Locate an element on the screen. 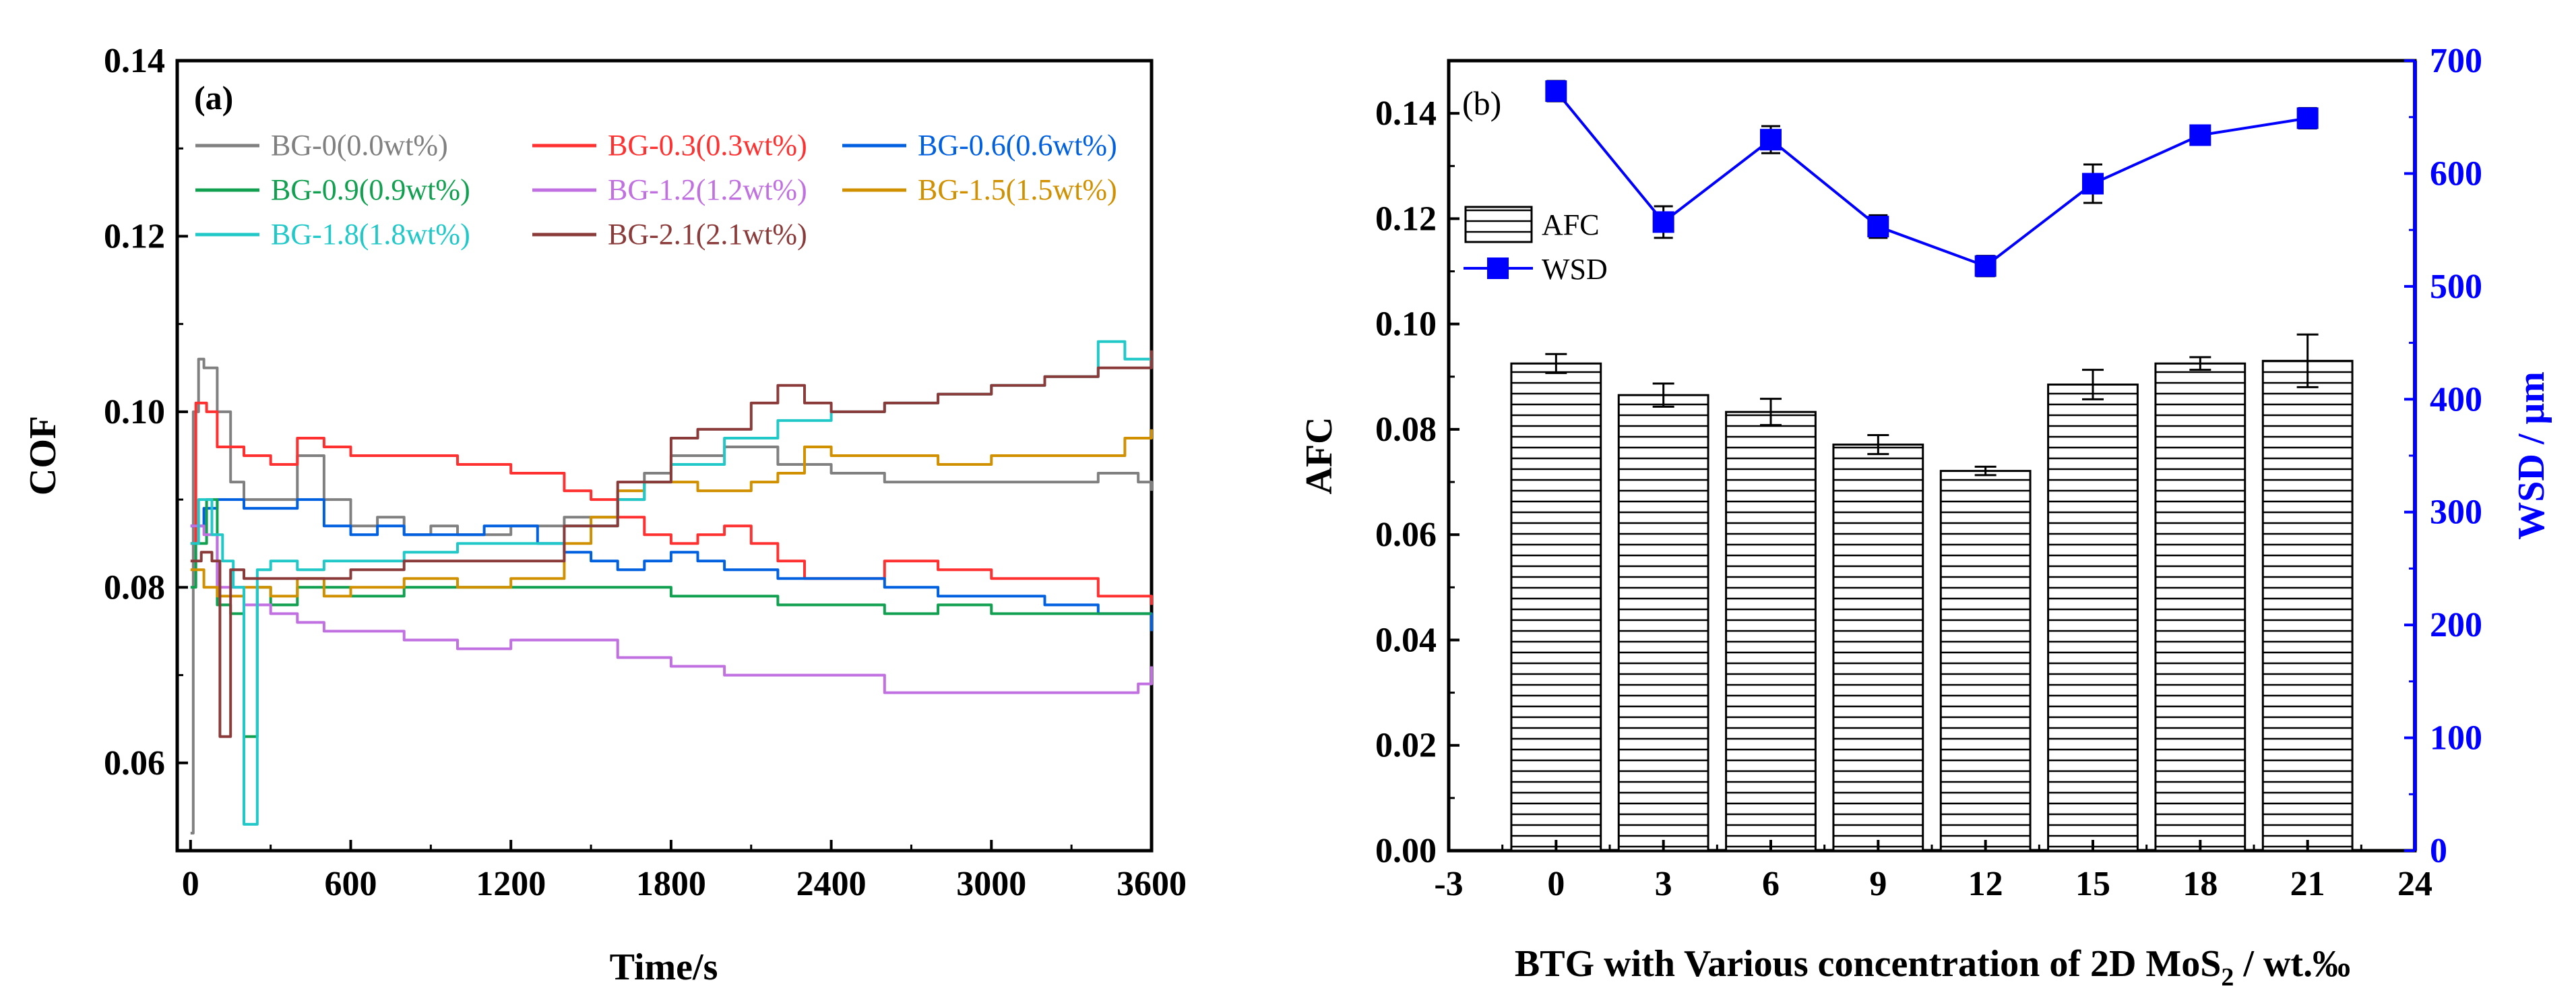 This screenshot has width=2576, height=1003. x-tick-label-b: -3 is located at coordinates (1448, 884).